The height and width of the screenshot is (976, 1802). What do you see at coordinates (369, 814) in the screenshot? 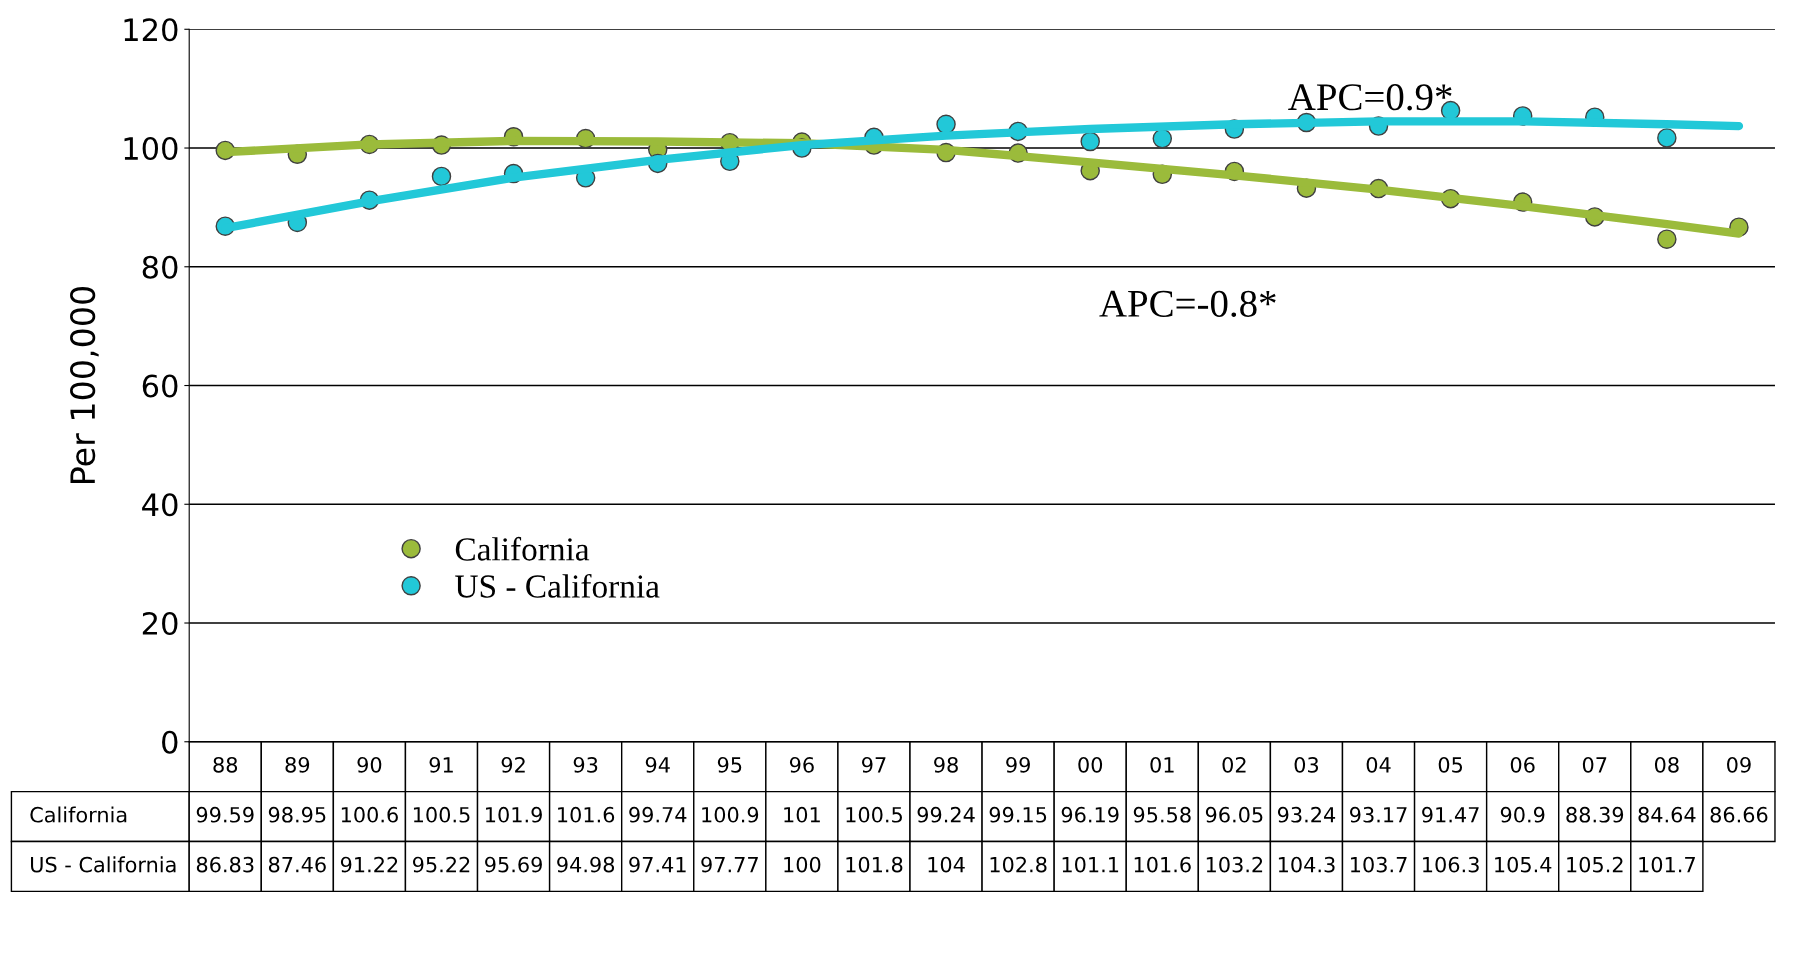
I see `data-label: 100.6` at bounding box center [369, 814].